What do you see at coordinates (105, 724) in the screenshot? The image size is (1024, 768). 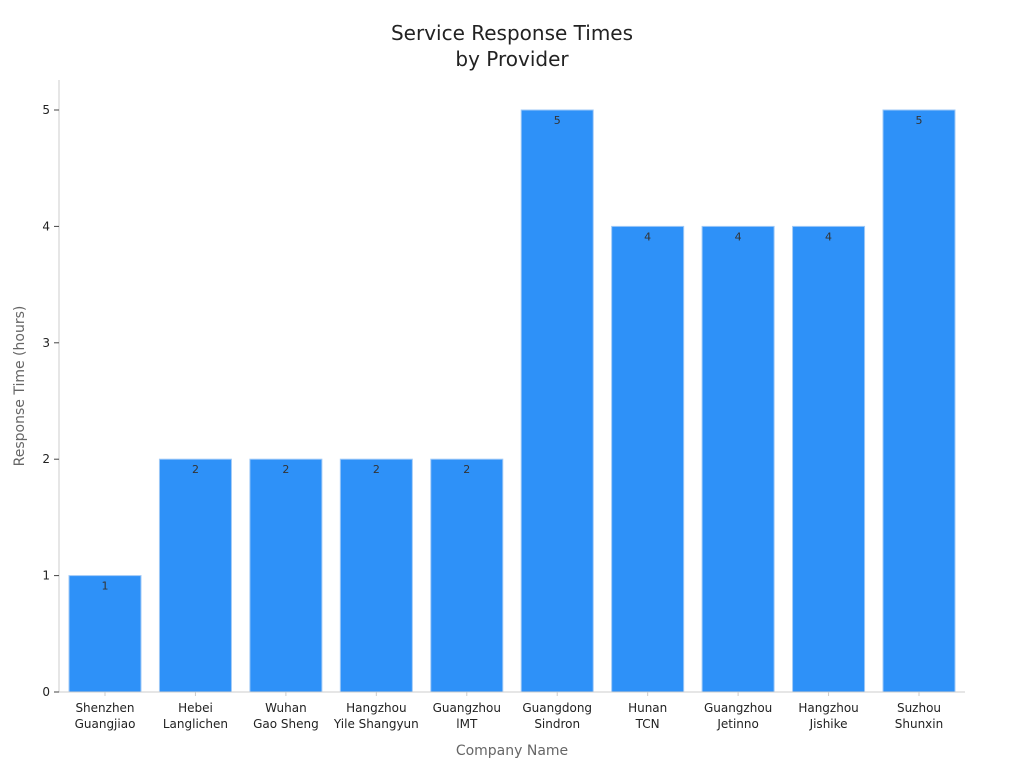 I see `x-tick-label-line: Guangjiao` at bounding box center [105, 724].